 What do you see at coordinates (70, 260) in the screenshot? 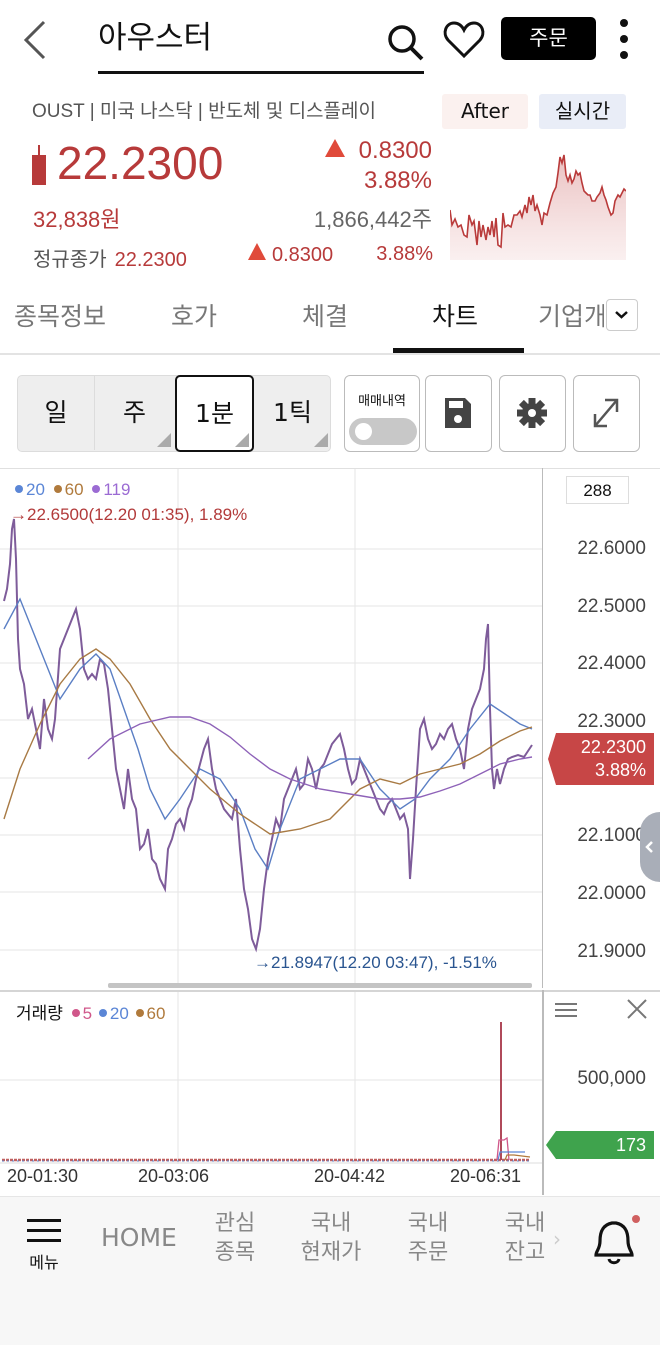
I see `regular-close-label: 정규종가` at bounding box center [70, 260].